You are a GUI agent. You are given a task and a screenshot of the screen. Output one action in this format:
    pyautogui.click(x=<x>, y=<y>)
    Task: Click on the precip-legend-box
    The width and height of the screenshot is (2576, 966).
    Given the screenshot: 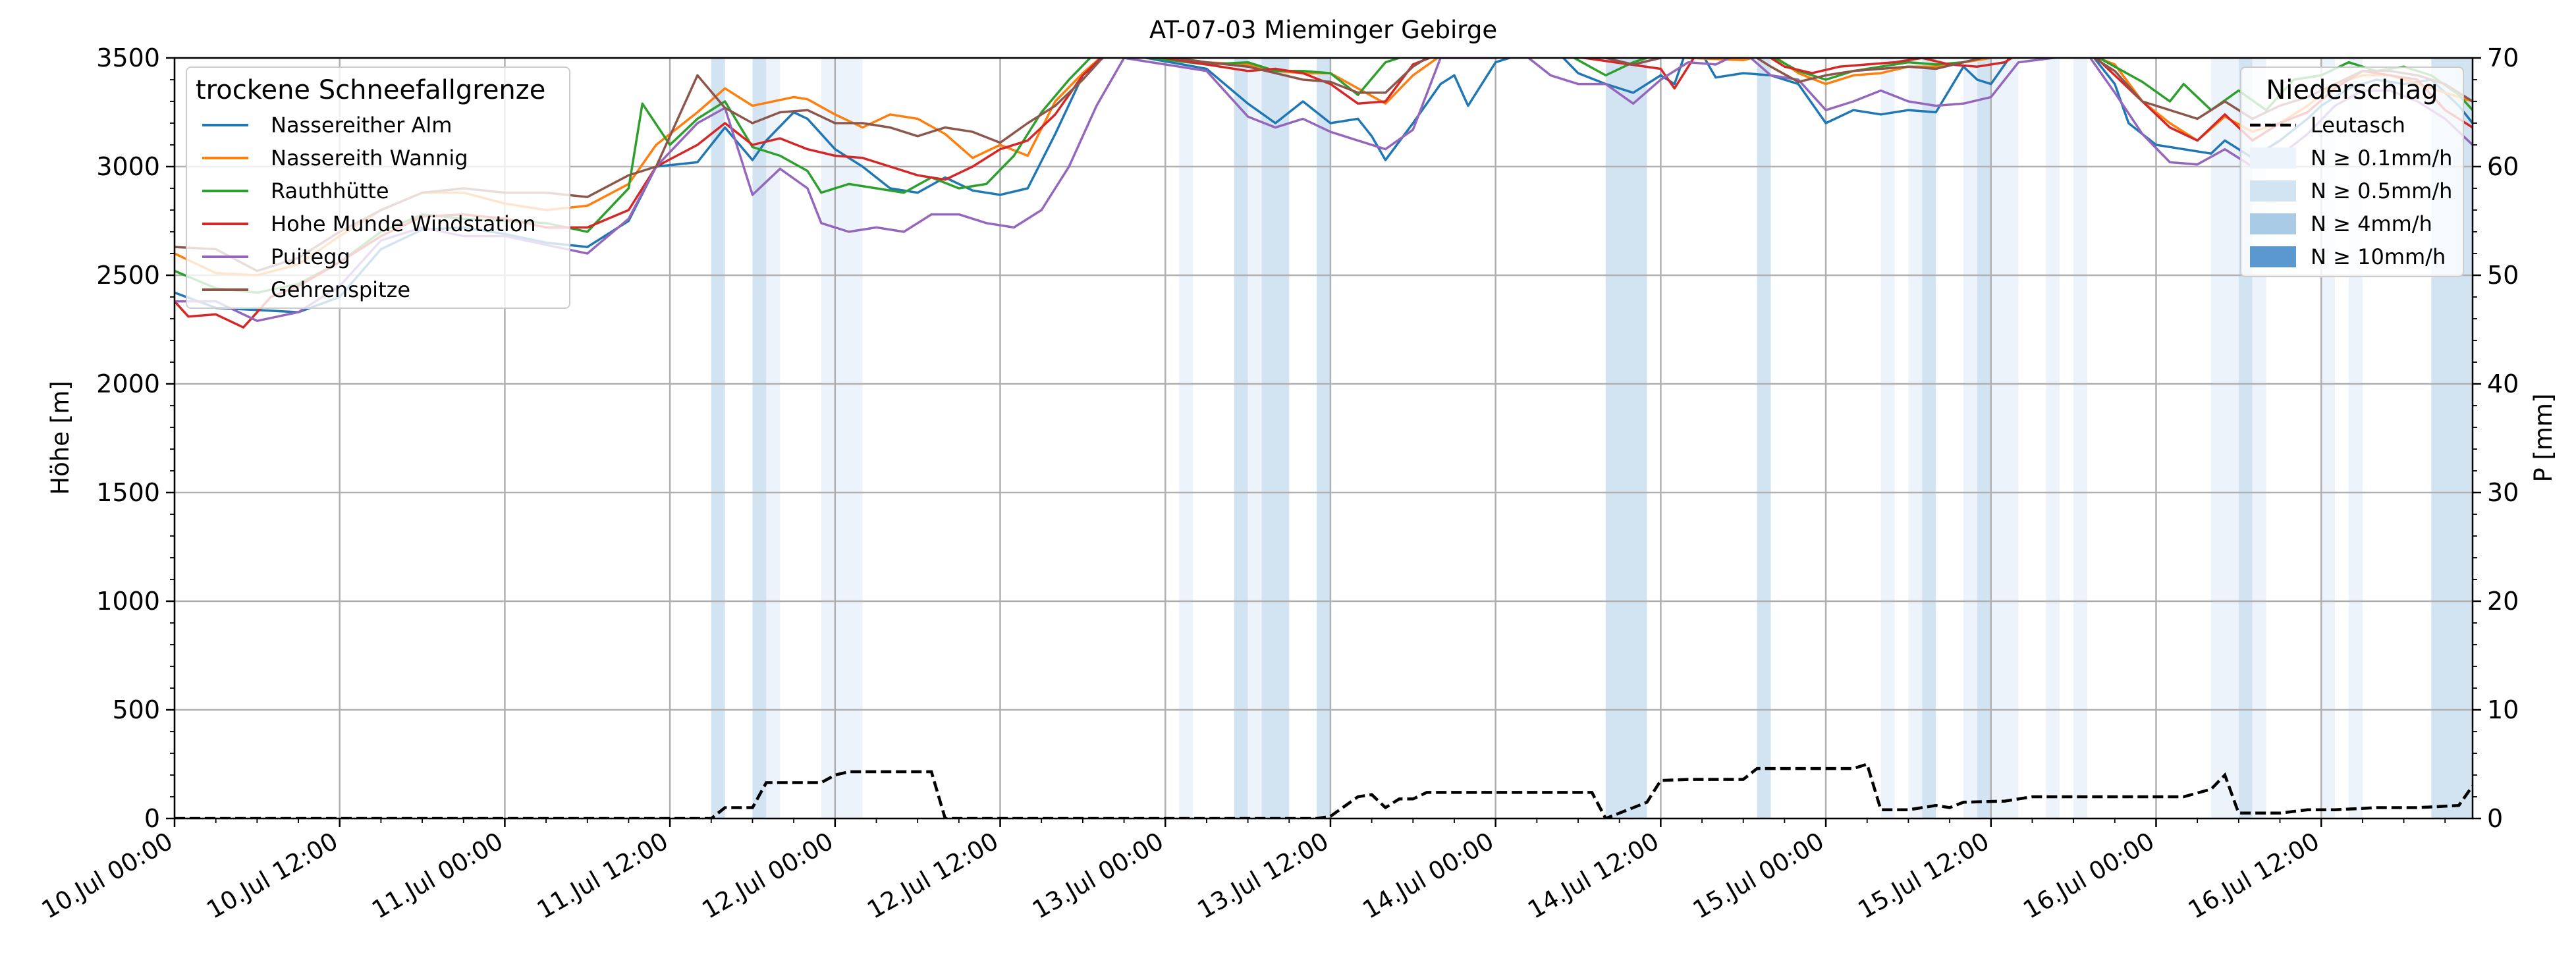 What is the action you would take?
    pyautogui.click(x=2352, y=172)
    